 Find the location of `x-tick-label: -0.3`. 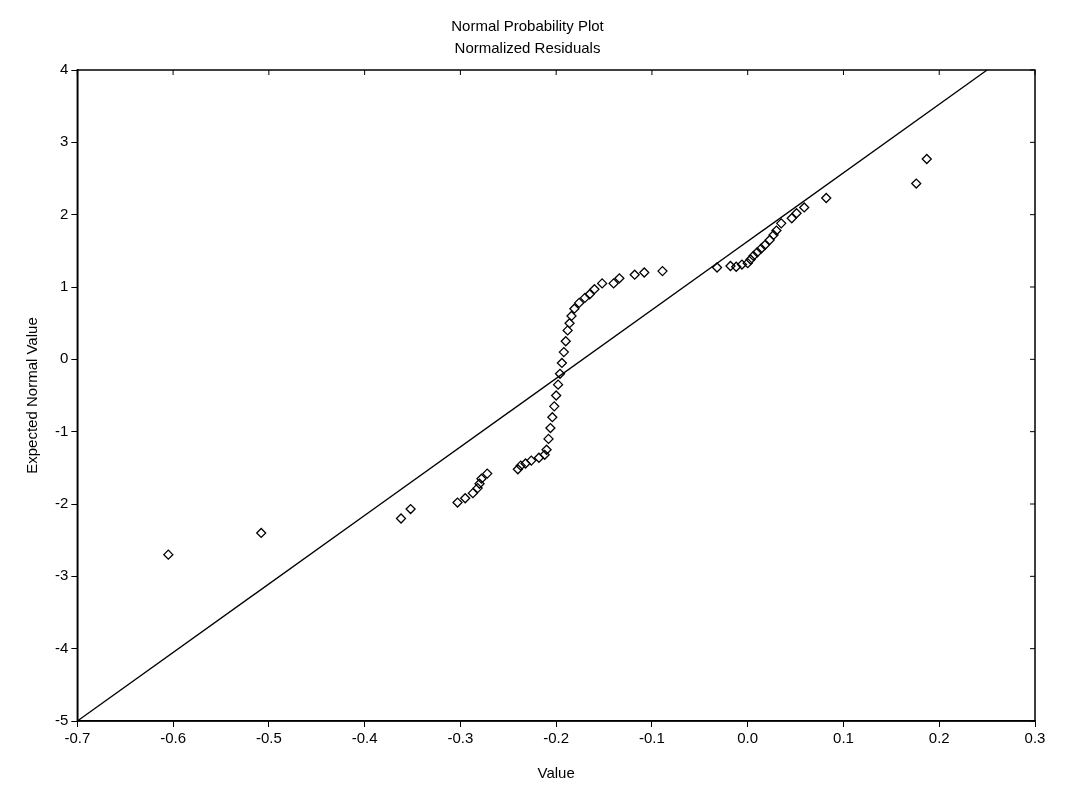

x-tick-label: -0.3 is located at coordinates (460, 738).